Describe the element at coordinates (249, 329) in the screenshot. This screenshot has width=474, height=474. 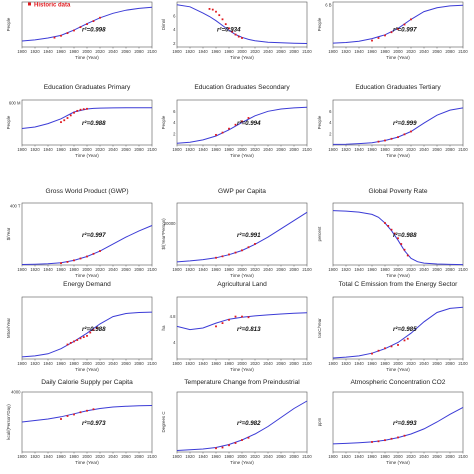
I see `r-squared-label: r²=0.813` at that location.